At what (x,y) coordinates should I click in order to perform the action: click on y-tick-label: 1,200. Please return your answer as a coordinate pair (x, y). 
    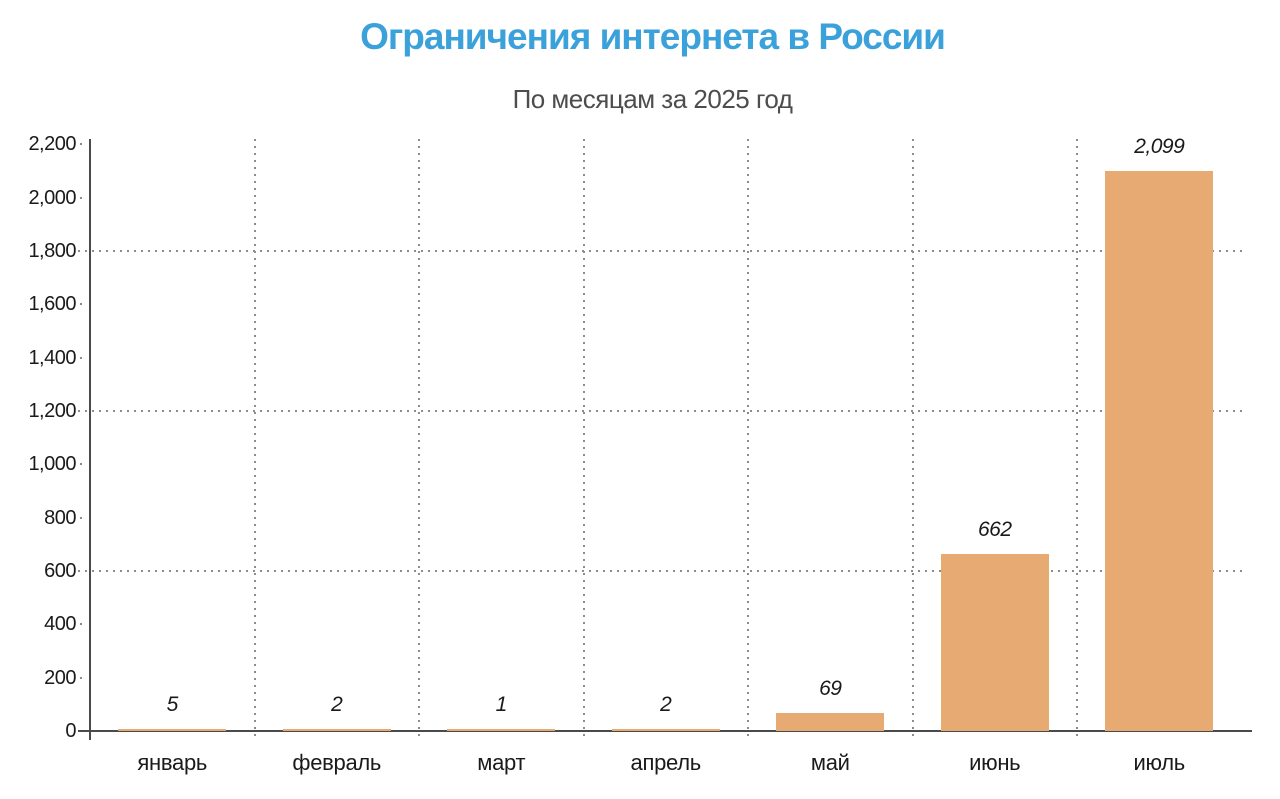
    Looking at the image, I should click on (52, 411).